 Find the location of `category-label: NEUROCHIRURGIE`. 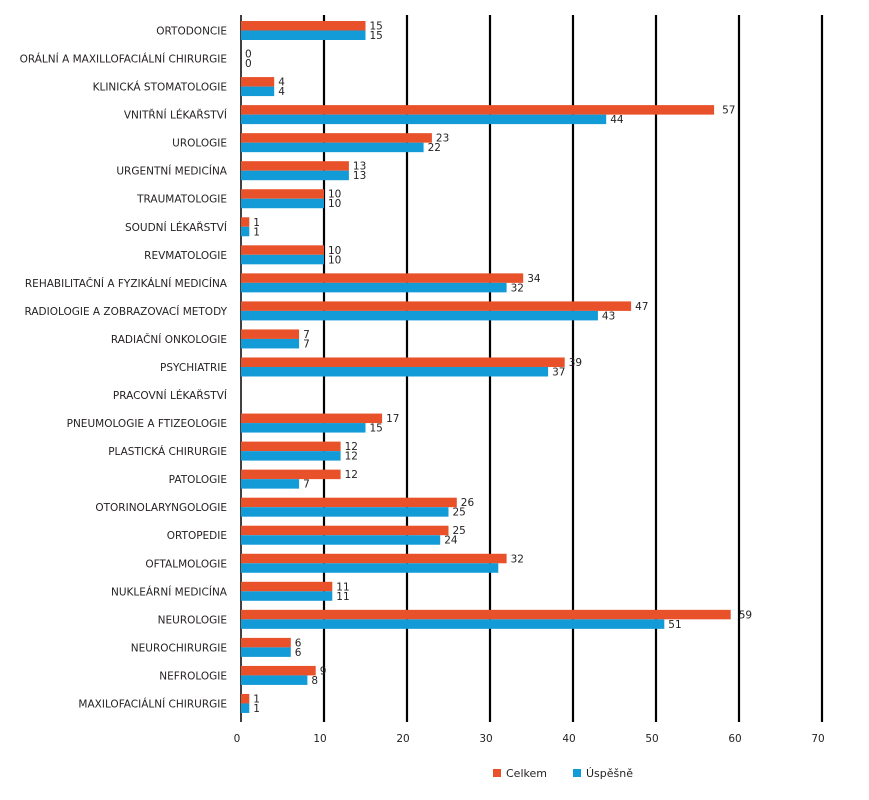

category-label: NEUROCHIRURGIE is located at coordinates (179, 648).